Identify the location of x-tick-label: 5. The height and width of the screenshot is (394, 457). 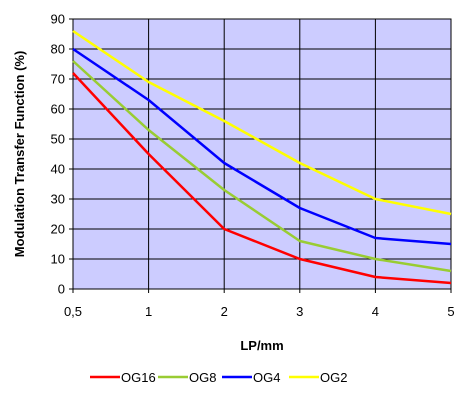
(450, 311).